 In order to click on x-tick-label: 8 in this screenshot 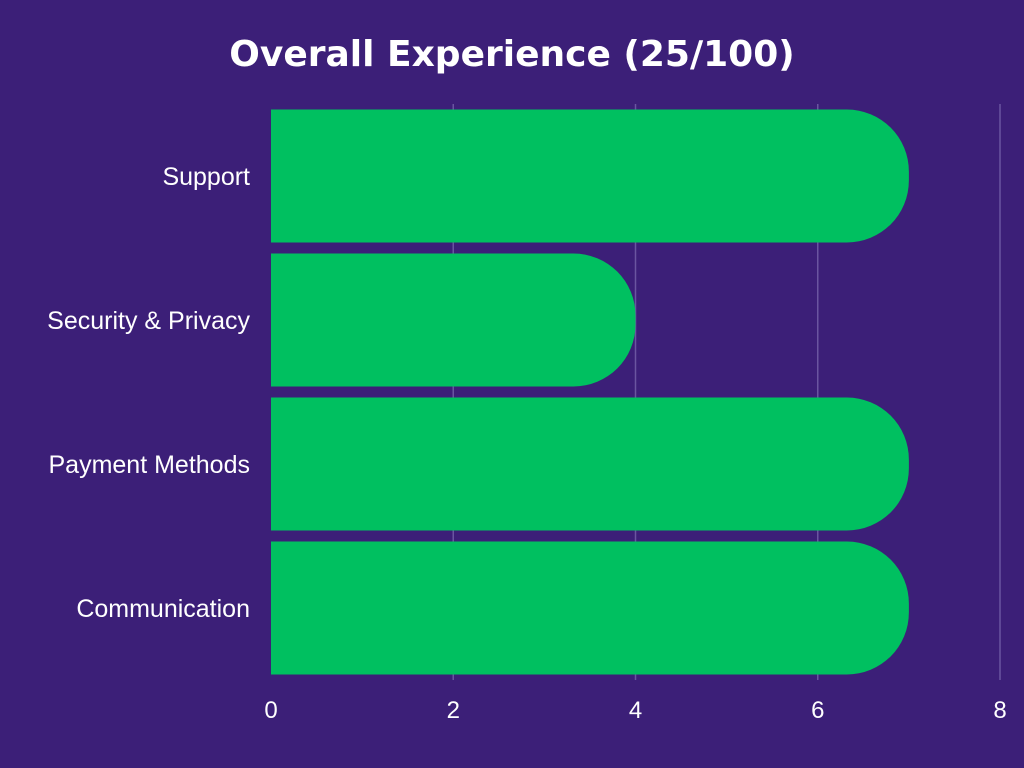, I will do `click(999, 710)`.